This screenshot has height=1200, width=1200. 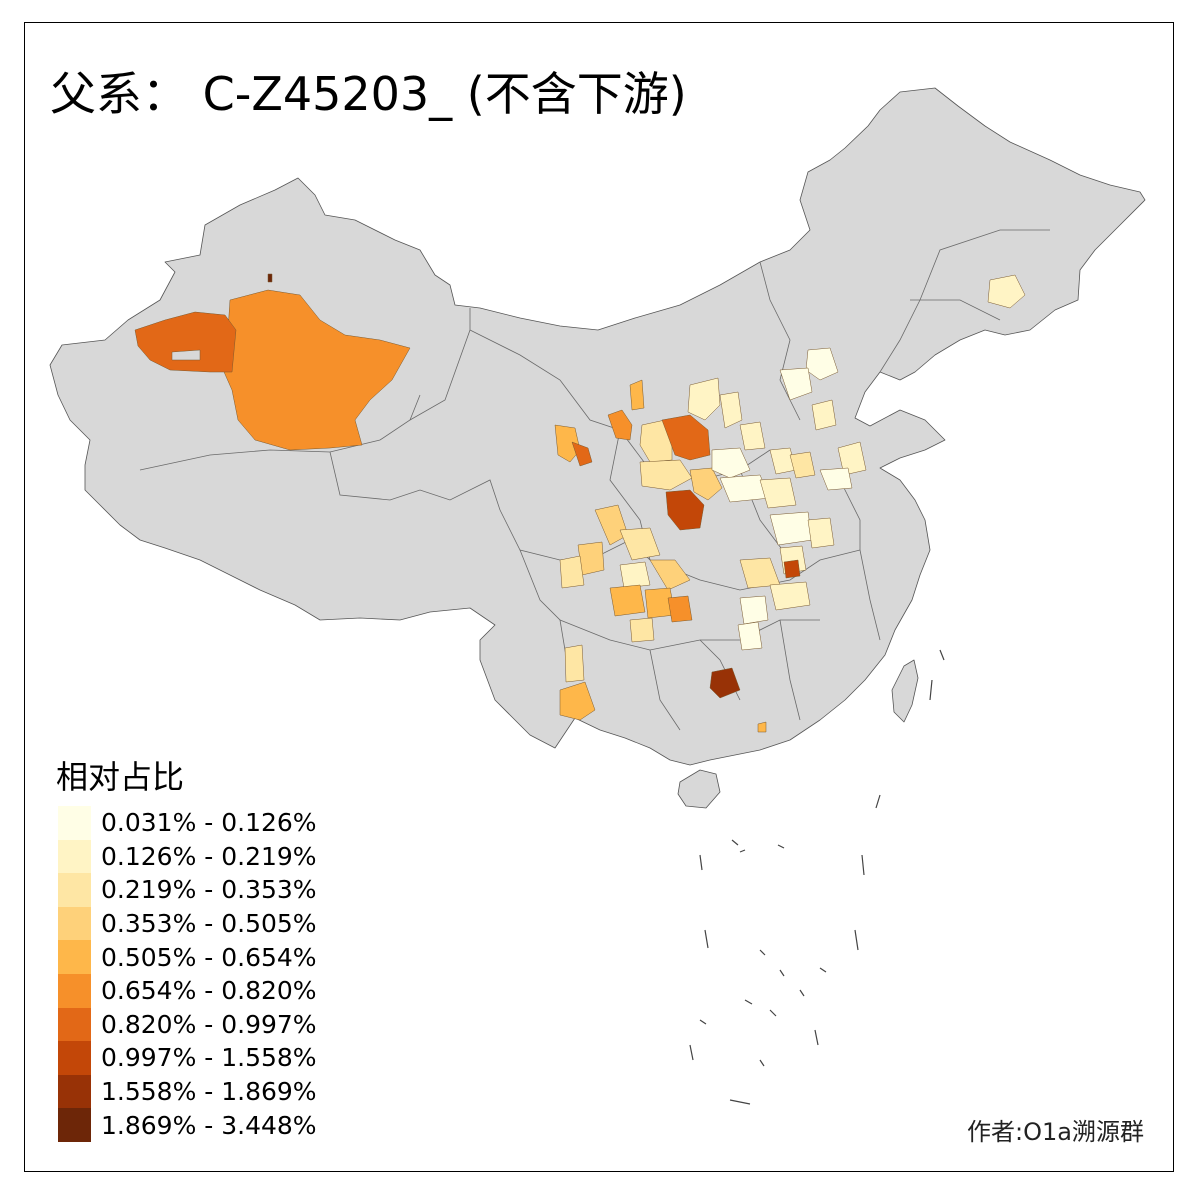 I want to click on legend-item: 0.219% - 0.353%, so click(x=187, y=890).